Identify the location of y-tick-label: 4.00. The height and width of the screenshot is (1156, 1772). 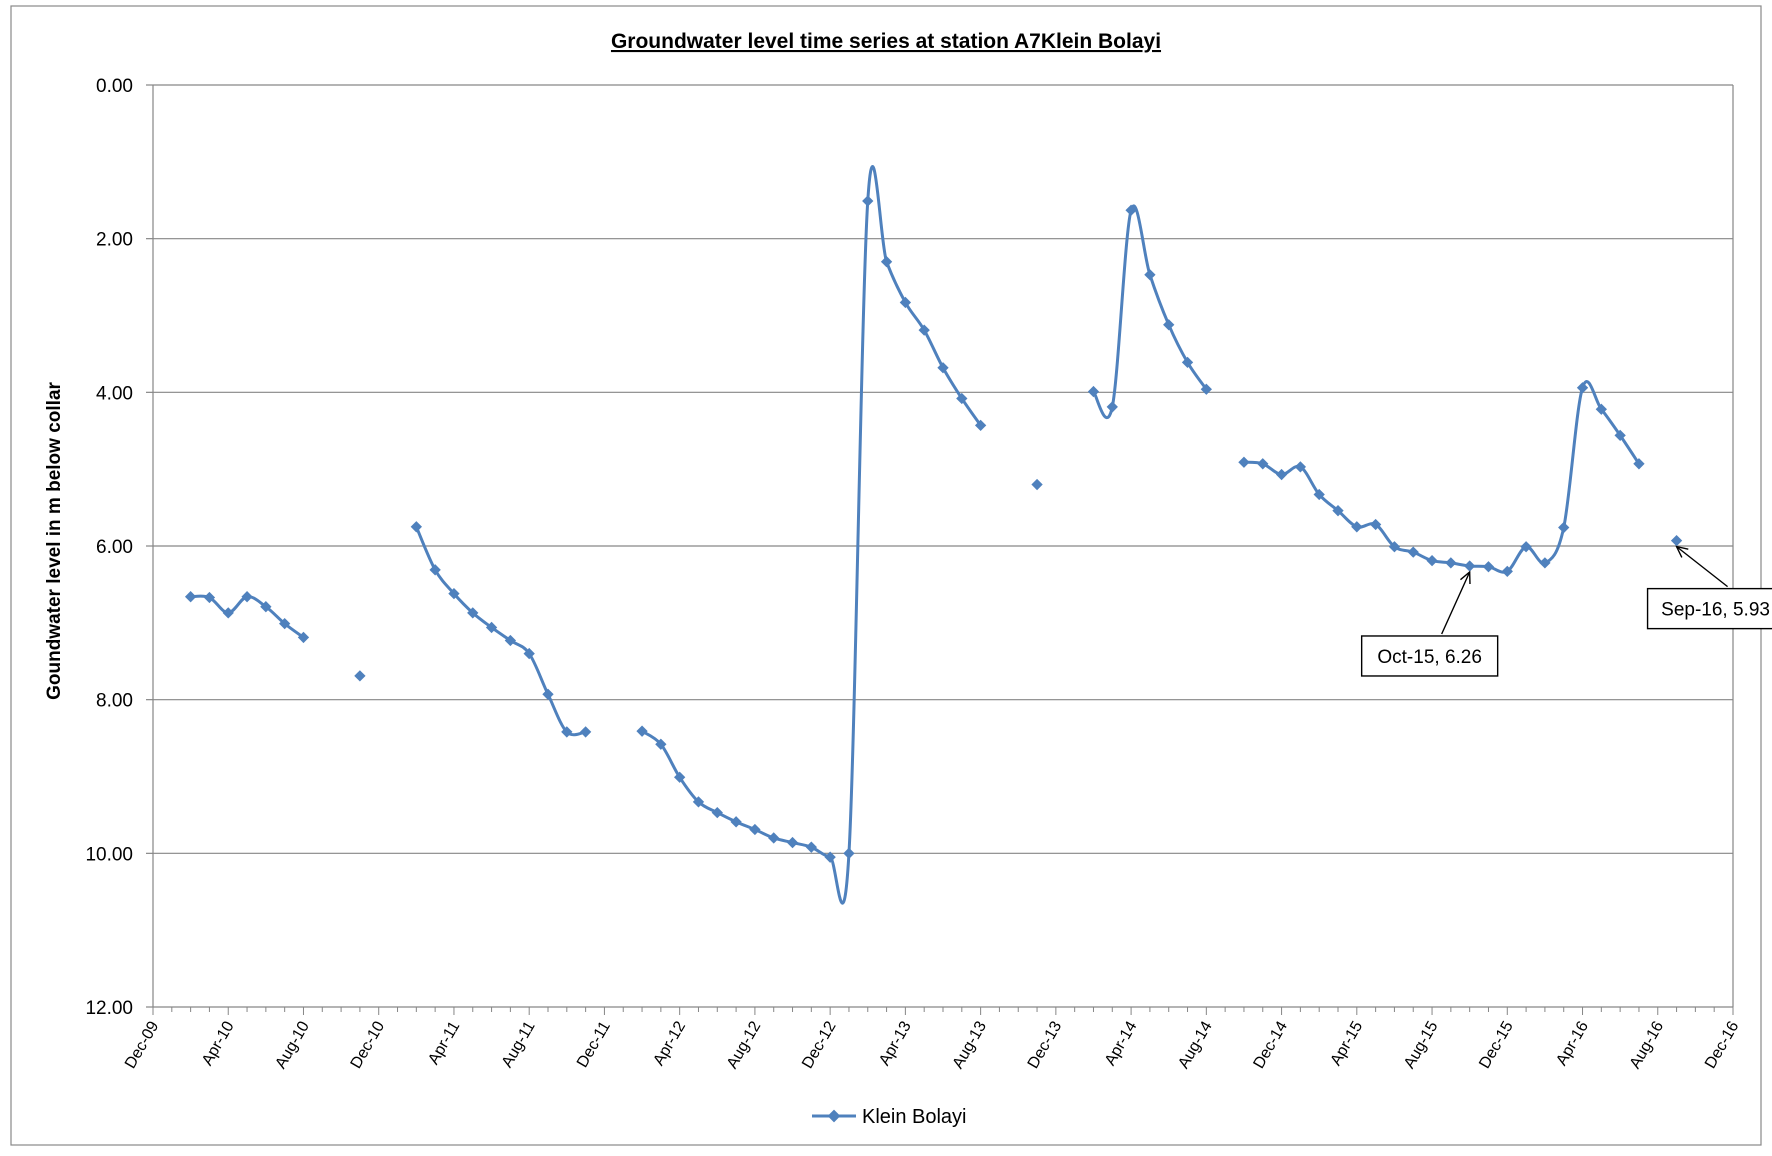
(114, 393).